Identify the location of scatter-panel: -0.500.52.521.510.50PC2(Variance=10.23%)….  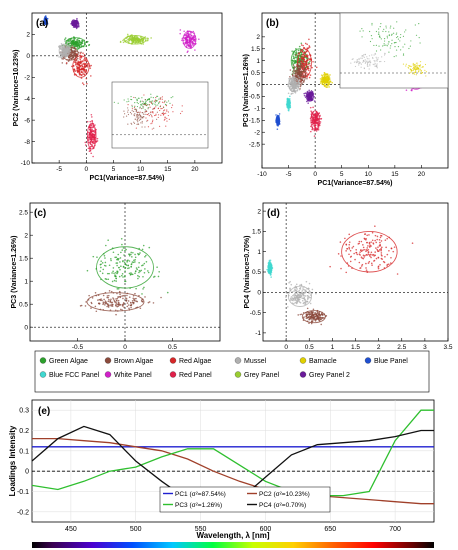
(116, 281).